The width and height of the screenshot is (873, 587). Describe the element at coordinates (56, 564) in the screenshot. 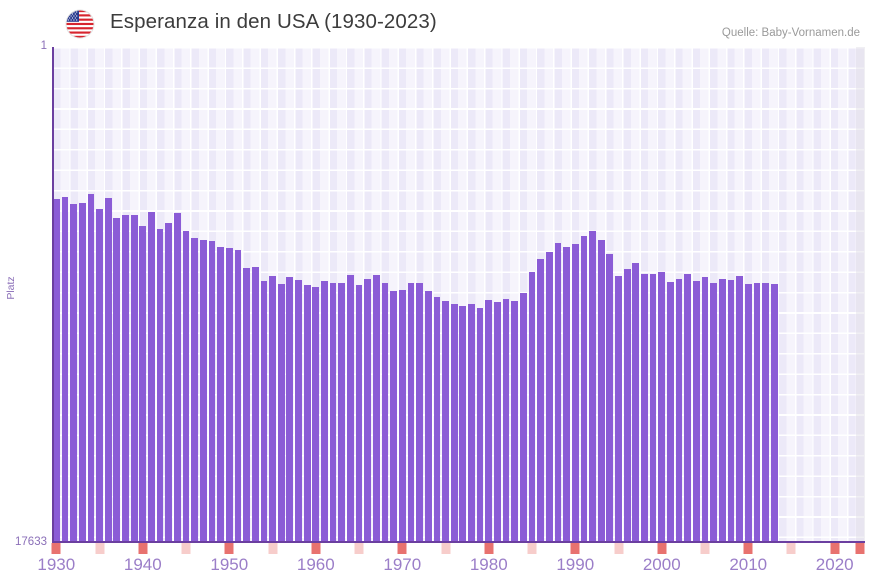

I see `x-axis-tick-label: 1930` at that location.